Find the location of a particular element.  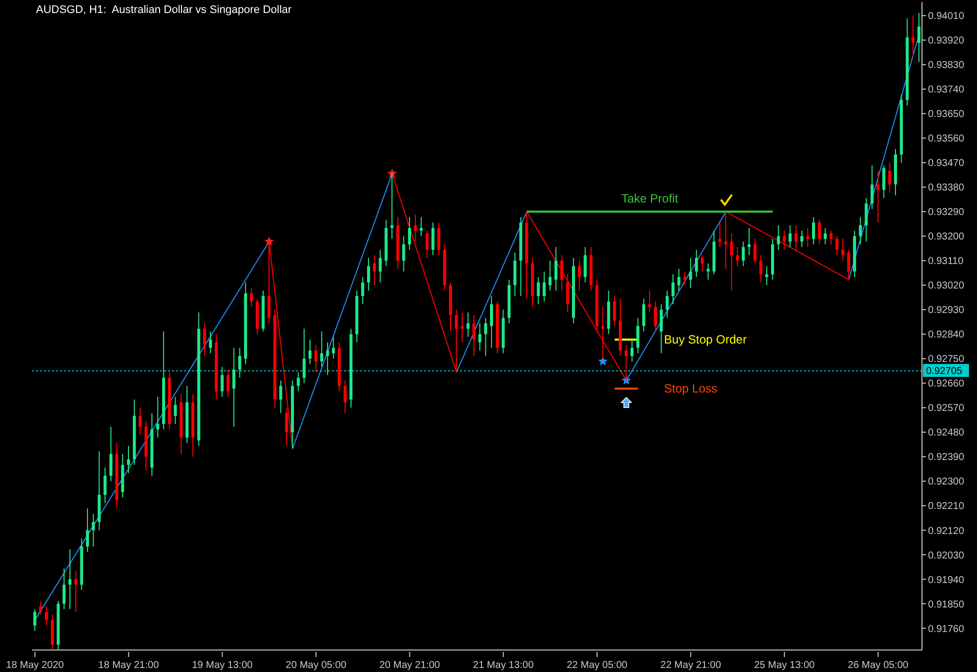

y-tick-label: 0.93830 is located at coordinates (946, 66).